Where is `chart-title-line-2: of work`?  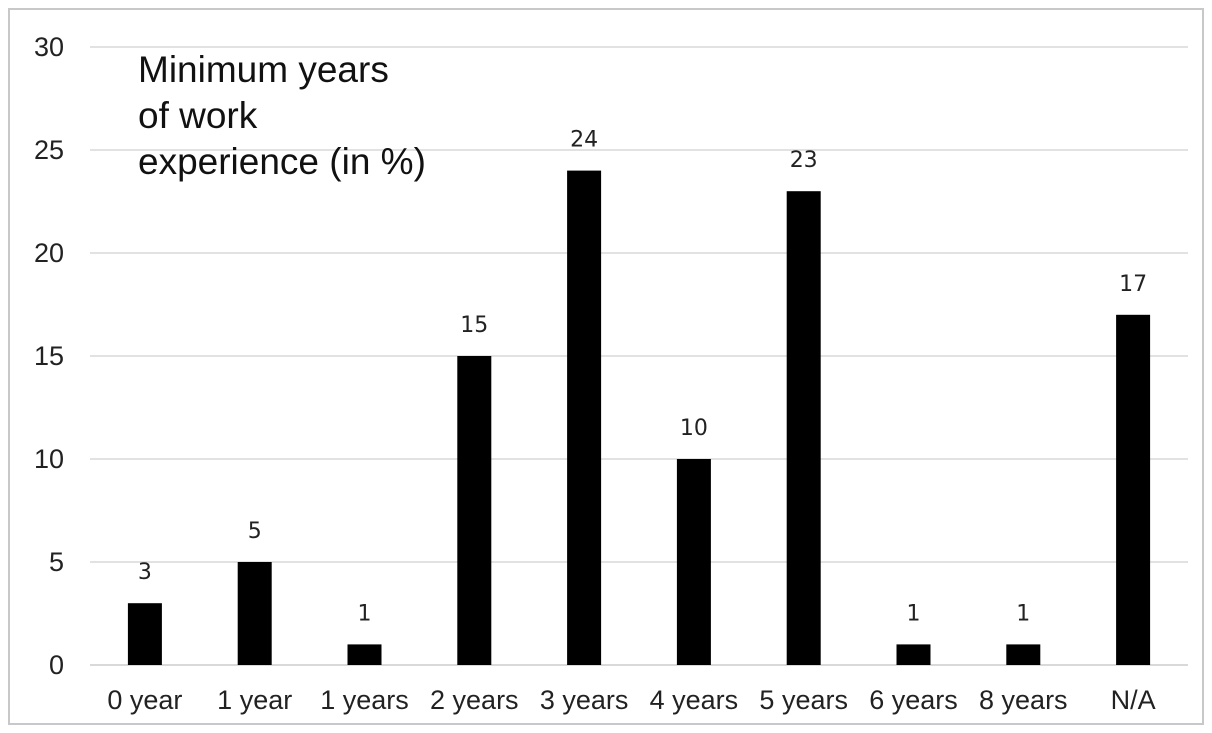
chart-title-line-2: of work is located at coordinates (198, 115).